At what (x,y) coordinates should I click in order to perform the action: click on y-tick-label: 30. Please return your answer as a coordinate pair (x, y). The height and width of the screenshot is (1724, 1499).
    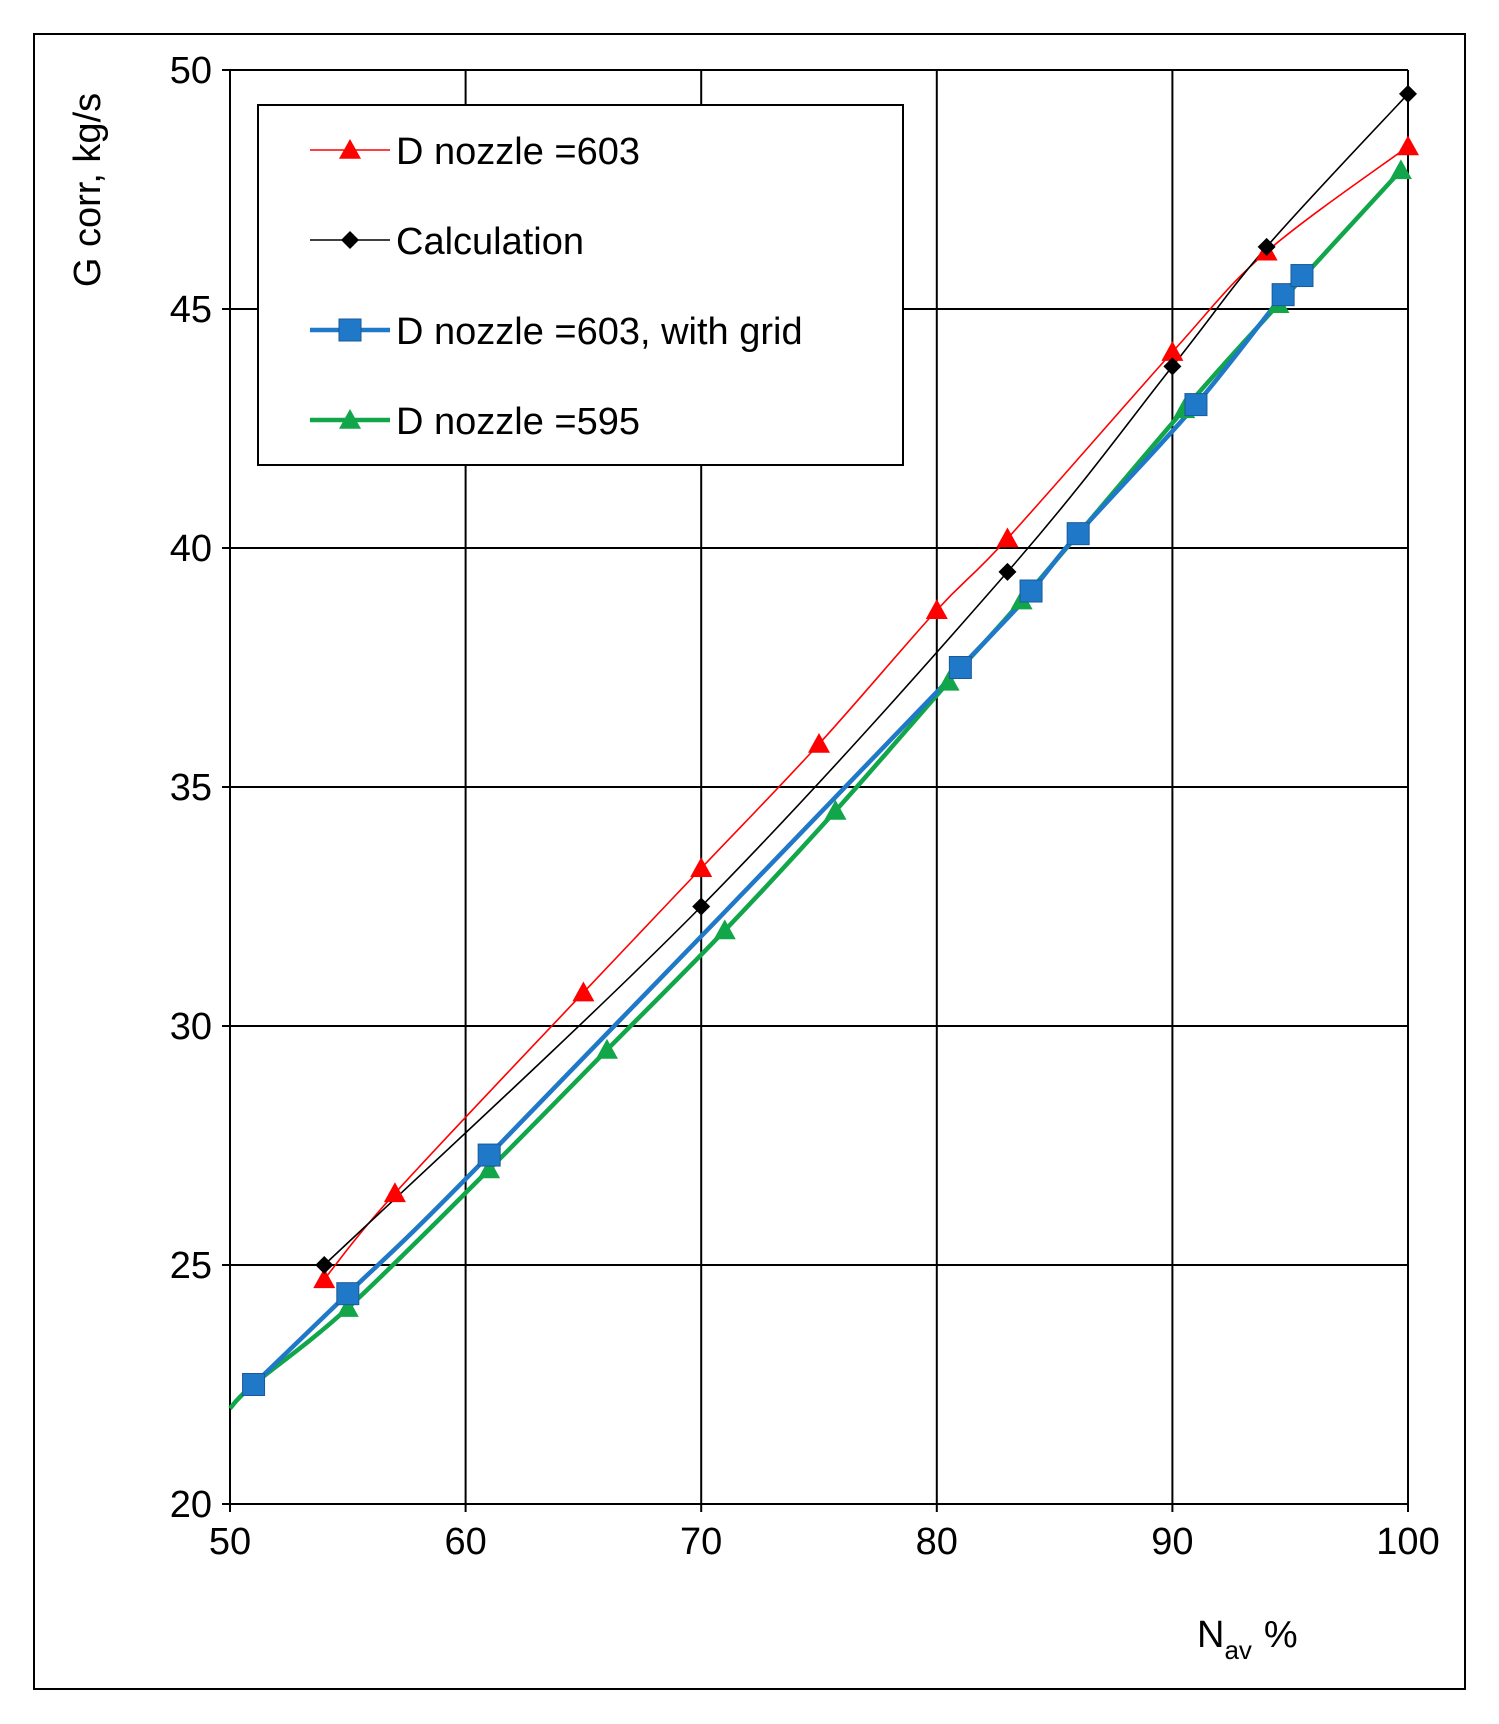
    Looking at the image, I should click on (191, 1027).